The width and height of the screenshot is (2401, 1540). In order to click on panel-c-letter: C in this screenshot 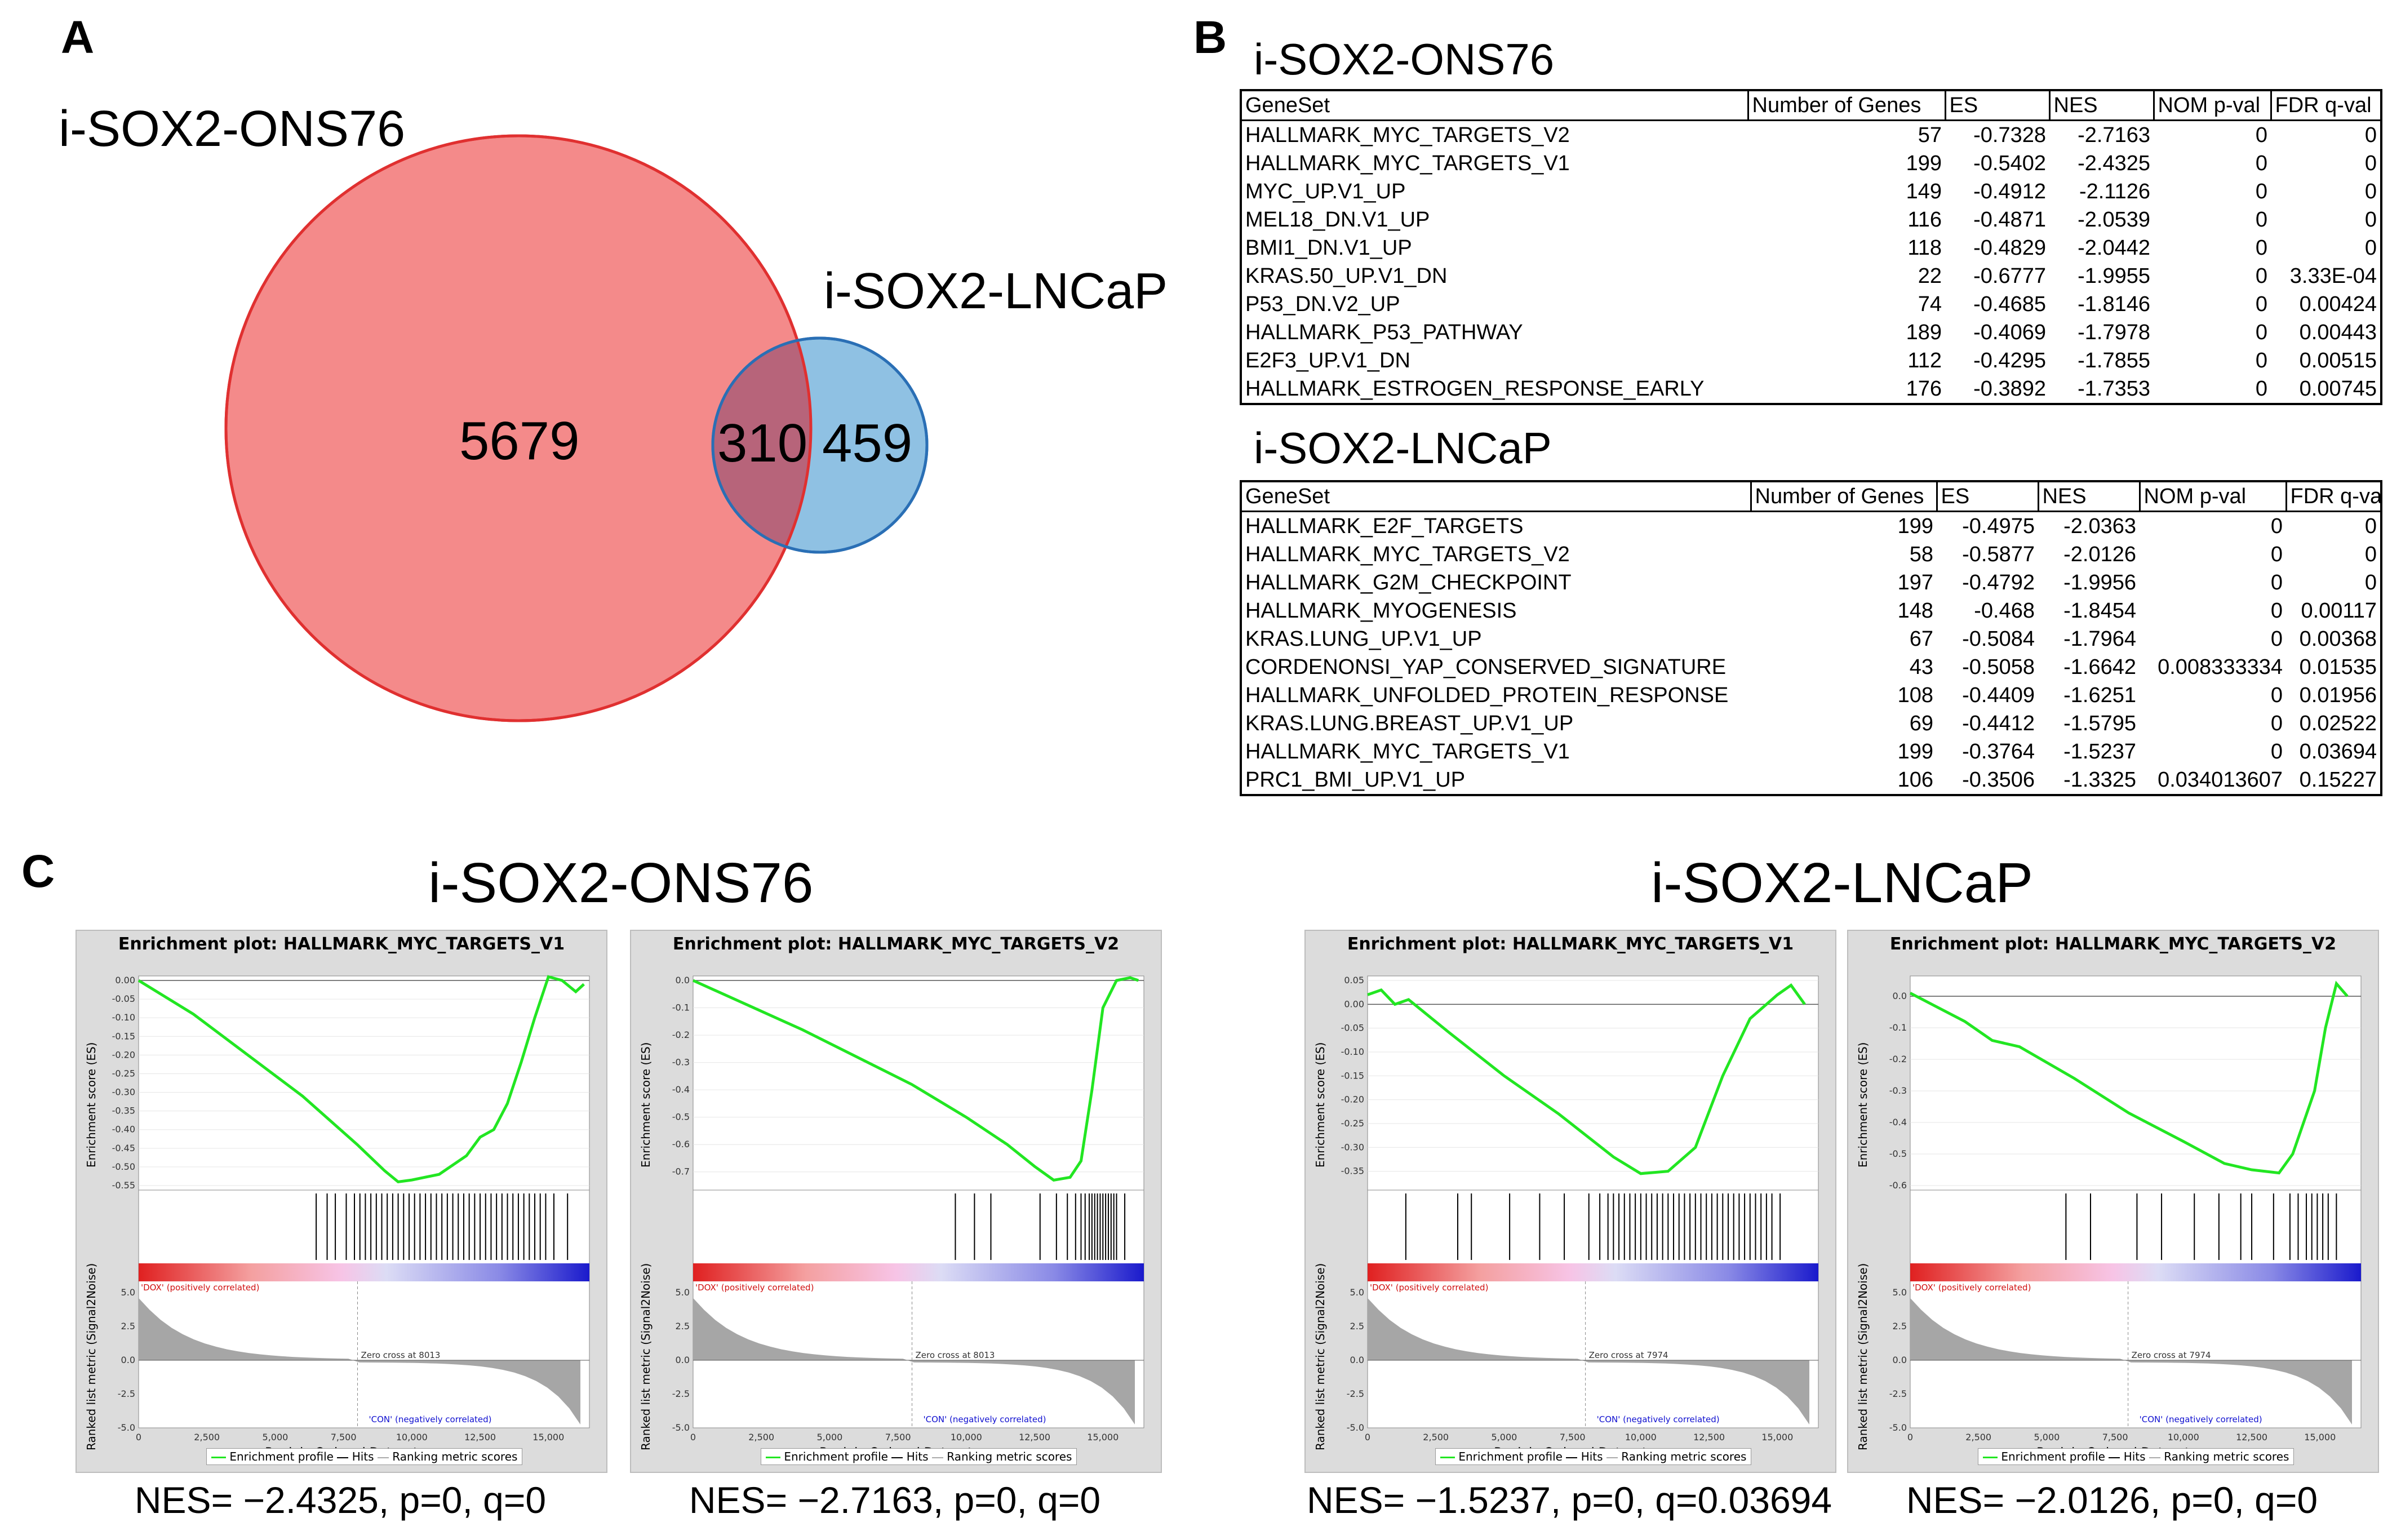, I will do `click(38, 871)`.